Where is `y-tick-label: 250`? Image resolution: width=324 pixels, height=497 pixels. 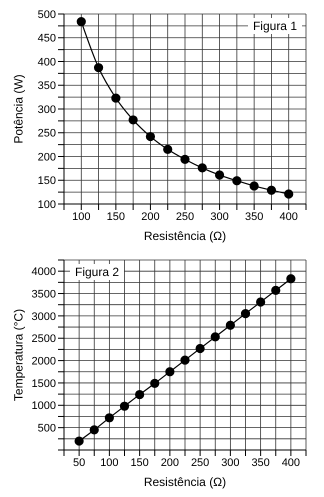
y-tick-label: 250 is located at coordinates (47, 134).